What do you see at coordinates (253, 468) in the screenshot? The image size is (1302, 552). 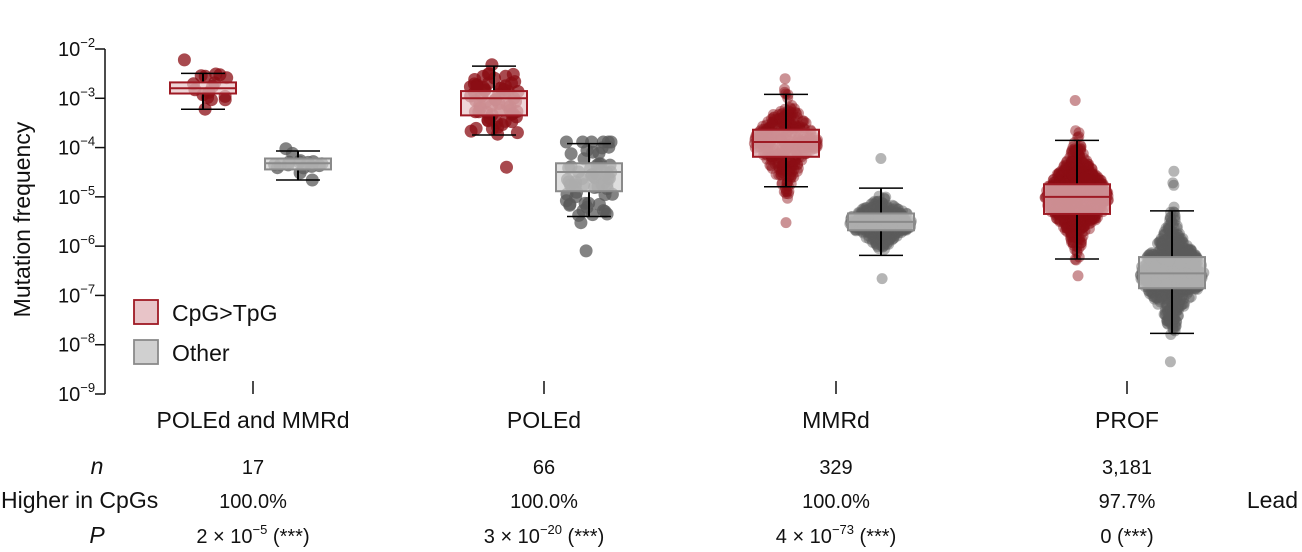 I see `stats-n-value: 17` at bounding box center [253, 468].